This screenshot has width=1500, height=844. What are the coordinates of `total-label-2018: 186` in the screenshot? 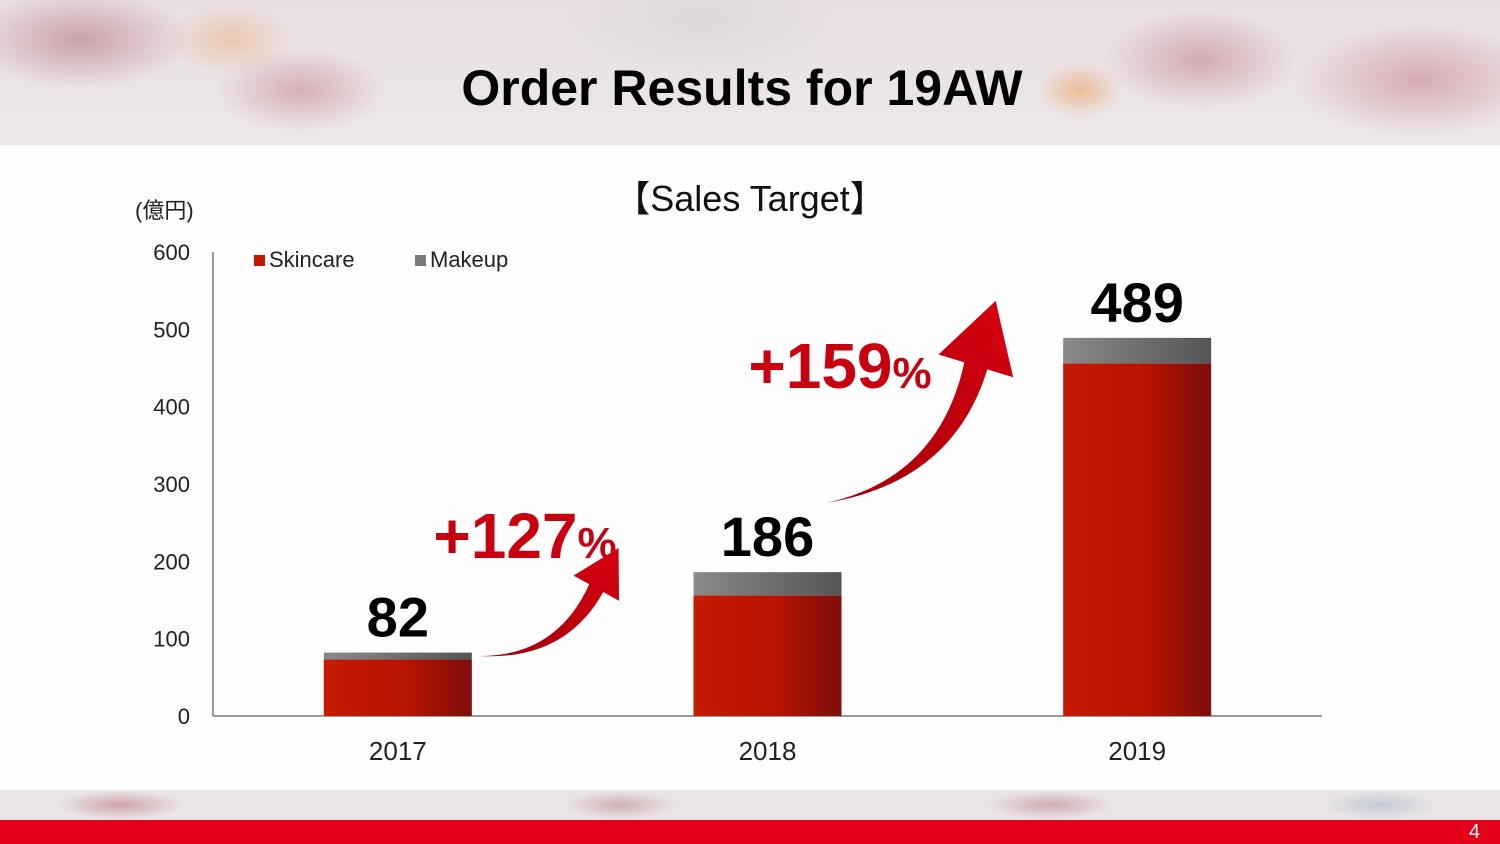 It's located at (767, 536).